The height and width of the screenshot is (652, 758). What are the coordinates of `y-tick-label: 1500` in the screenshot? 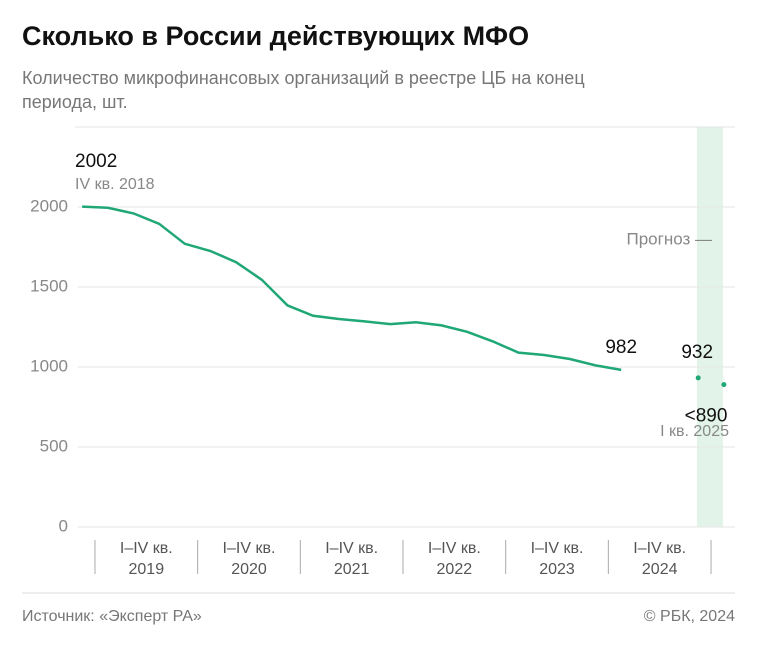 It's located at (49, 285).